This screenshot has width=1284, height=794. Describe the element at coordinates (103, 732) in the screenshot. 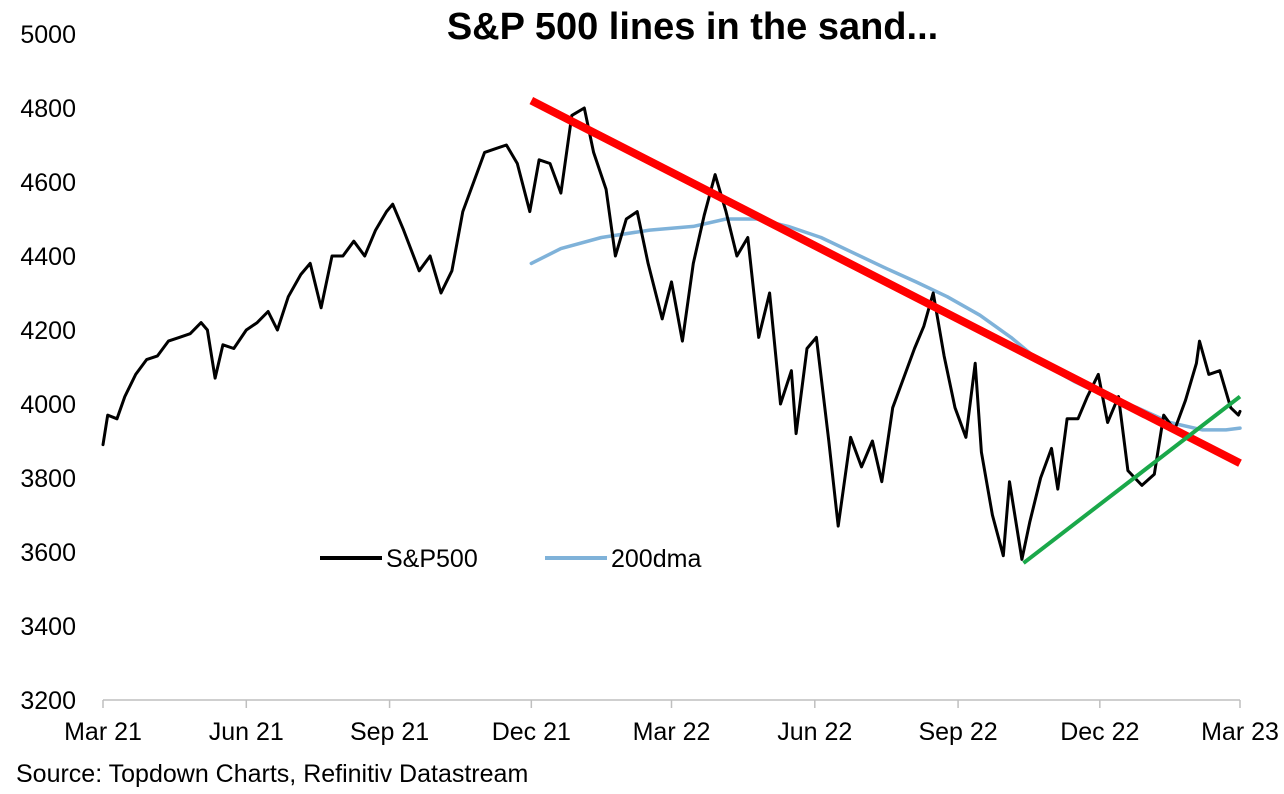

I see `x-tick-label: Mar 21` at that location.